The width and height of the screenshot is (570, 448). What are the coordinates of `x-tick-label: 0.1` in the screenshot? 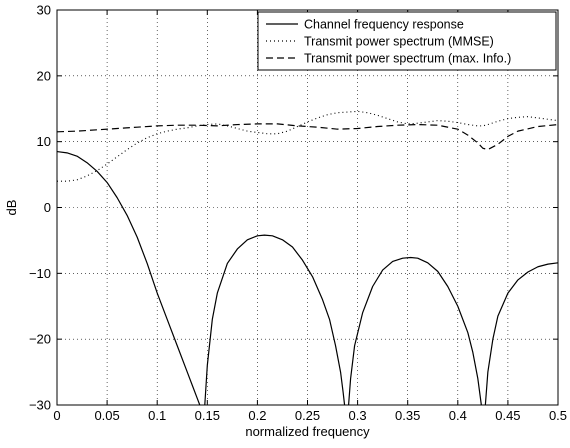 It's located at (157, 415).